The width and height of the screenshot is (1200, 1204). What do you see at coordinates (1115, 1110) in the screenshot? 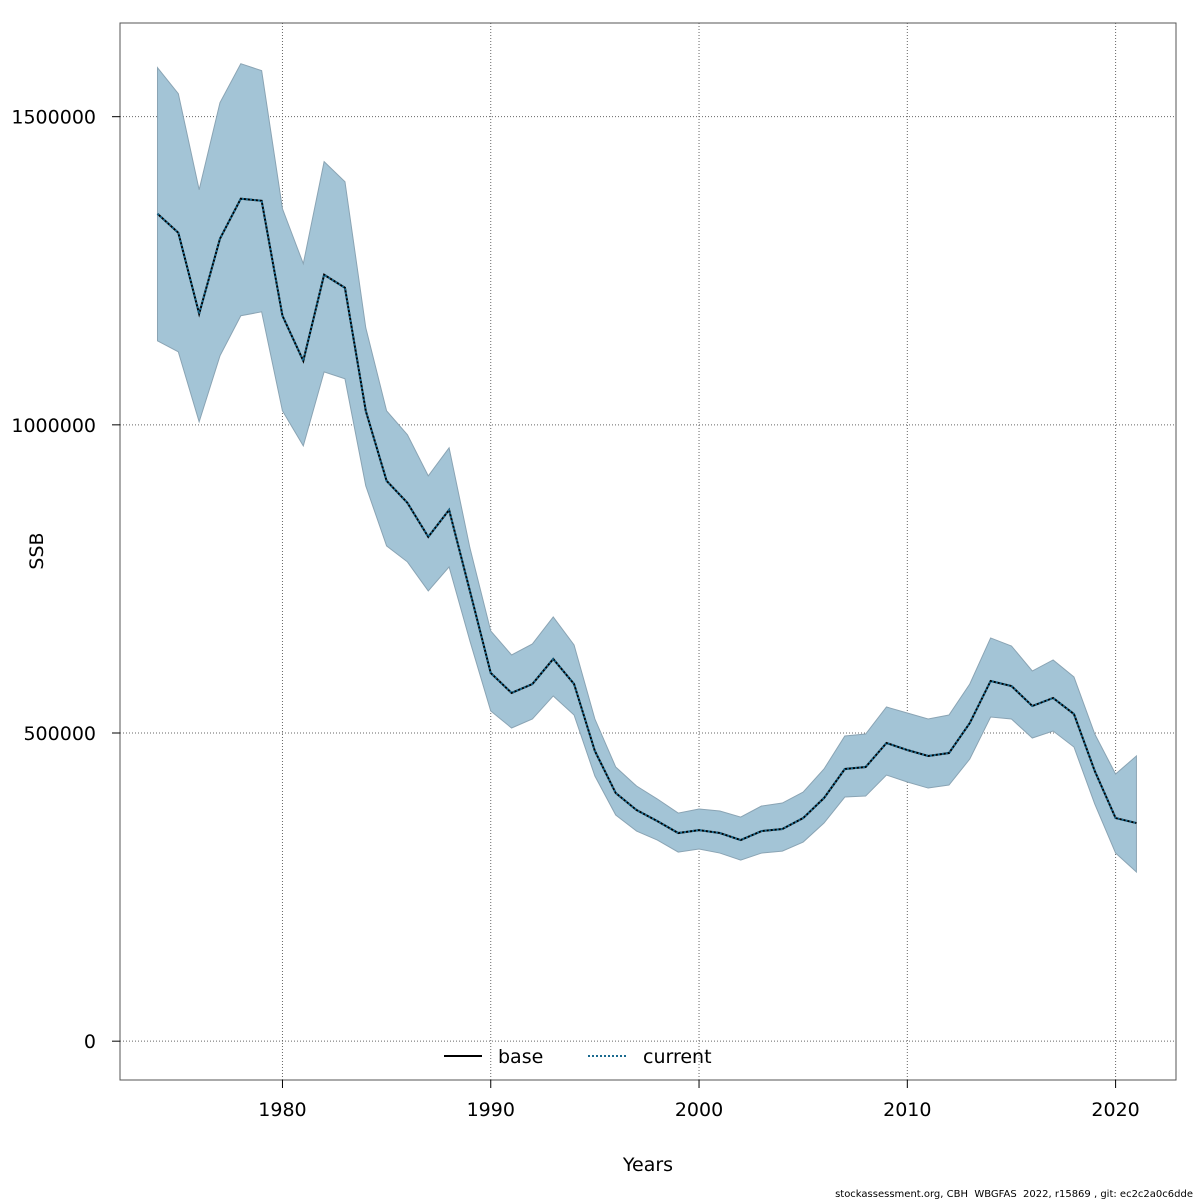
I see `x-tick-label: 2020` at bounding box center [1115, 1110].